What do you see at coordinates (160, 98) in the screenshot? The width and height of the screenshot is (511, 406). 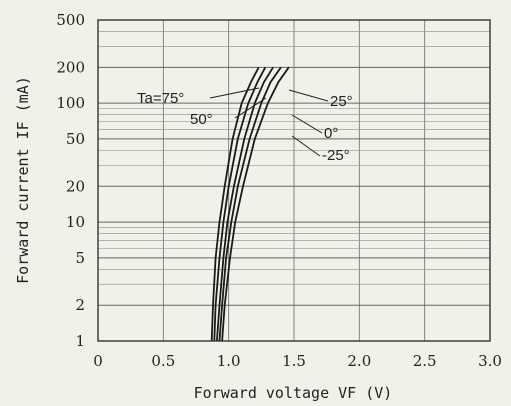 I see `label-ta-75: Ta=75°` at bounding box center [160, 98].